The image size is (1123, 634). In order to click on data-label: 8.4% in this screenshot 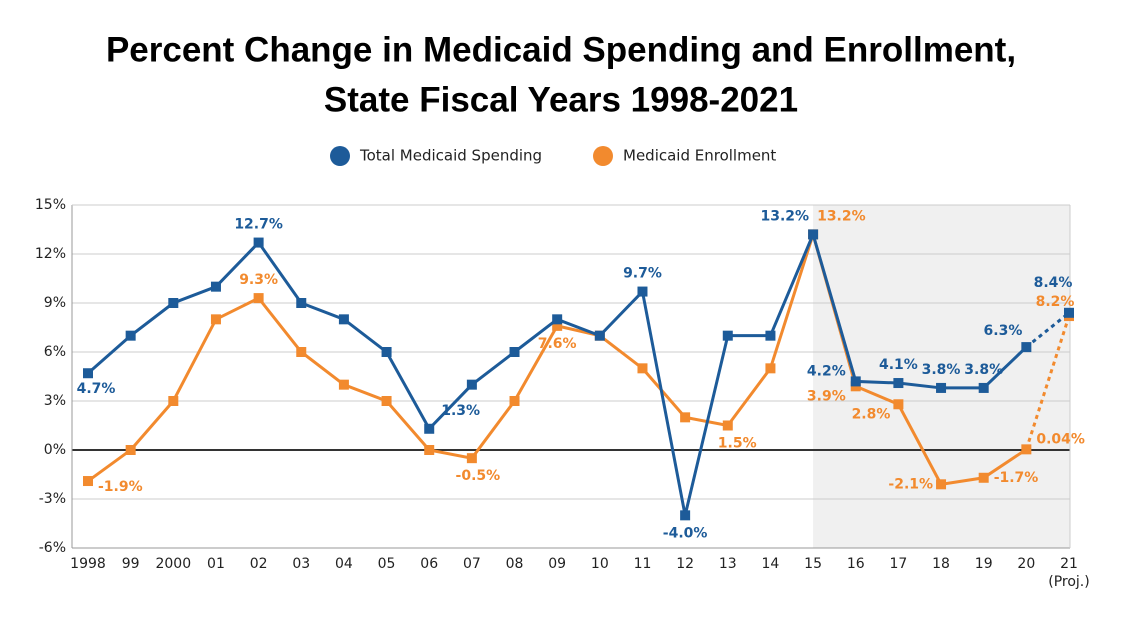, I will do `click(1053, 283)`.